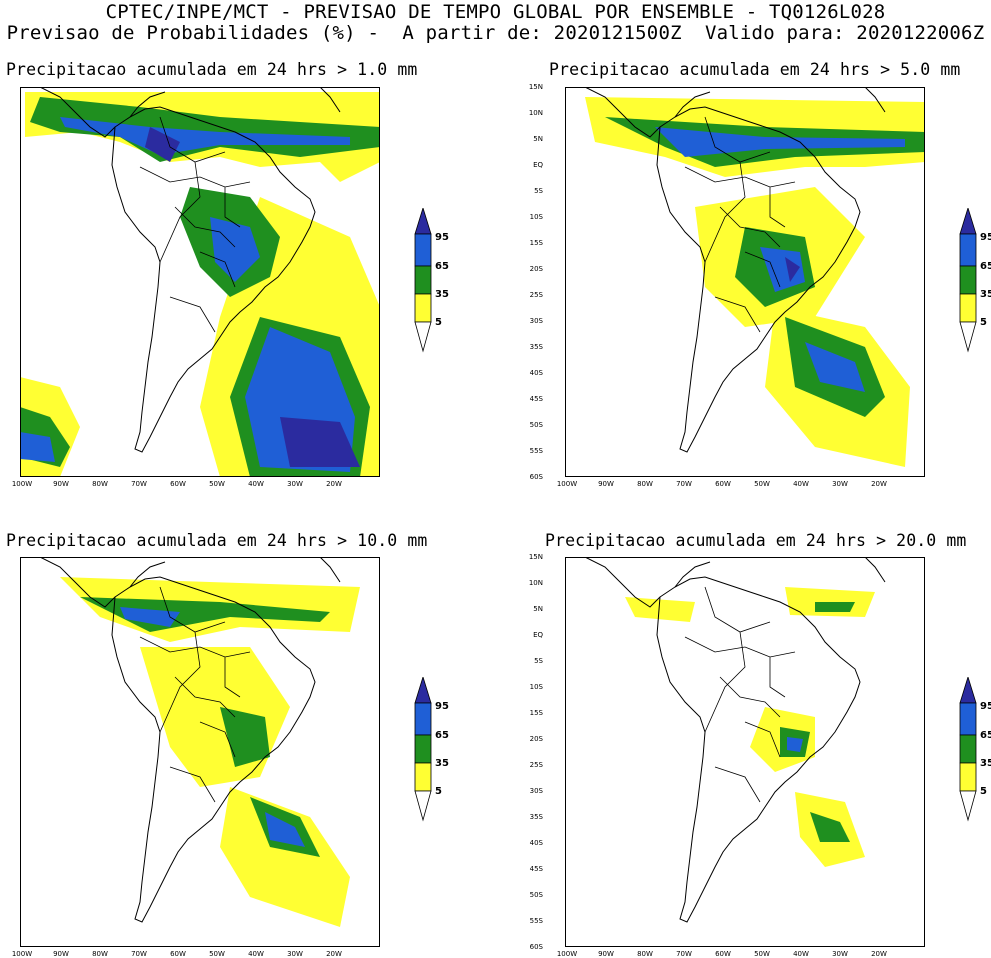 The width and height of the screenshot is (991, 958). I want to click on lon-label: 30W, so click(295, 484).